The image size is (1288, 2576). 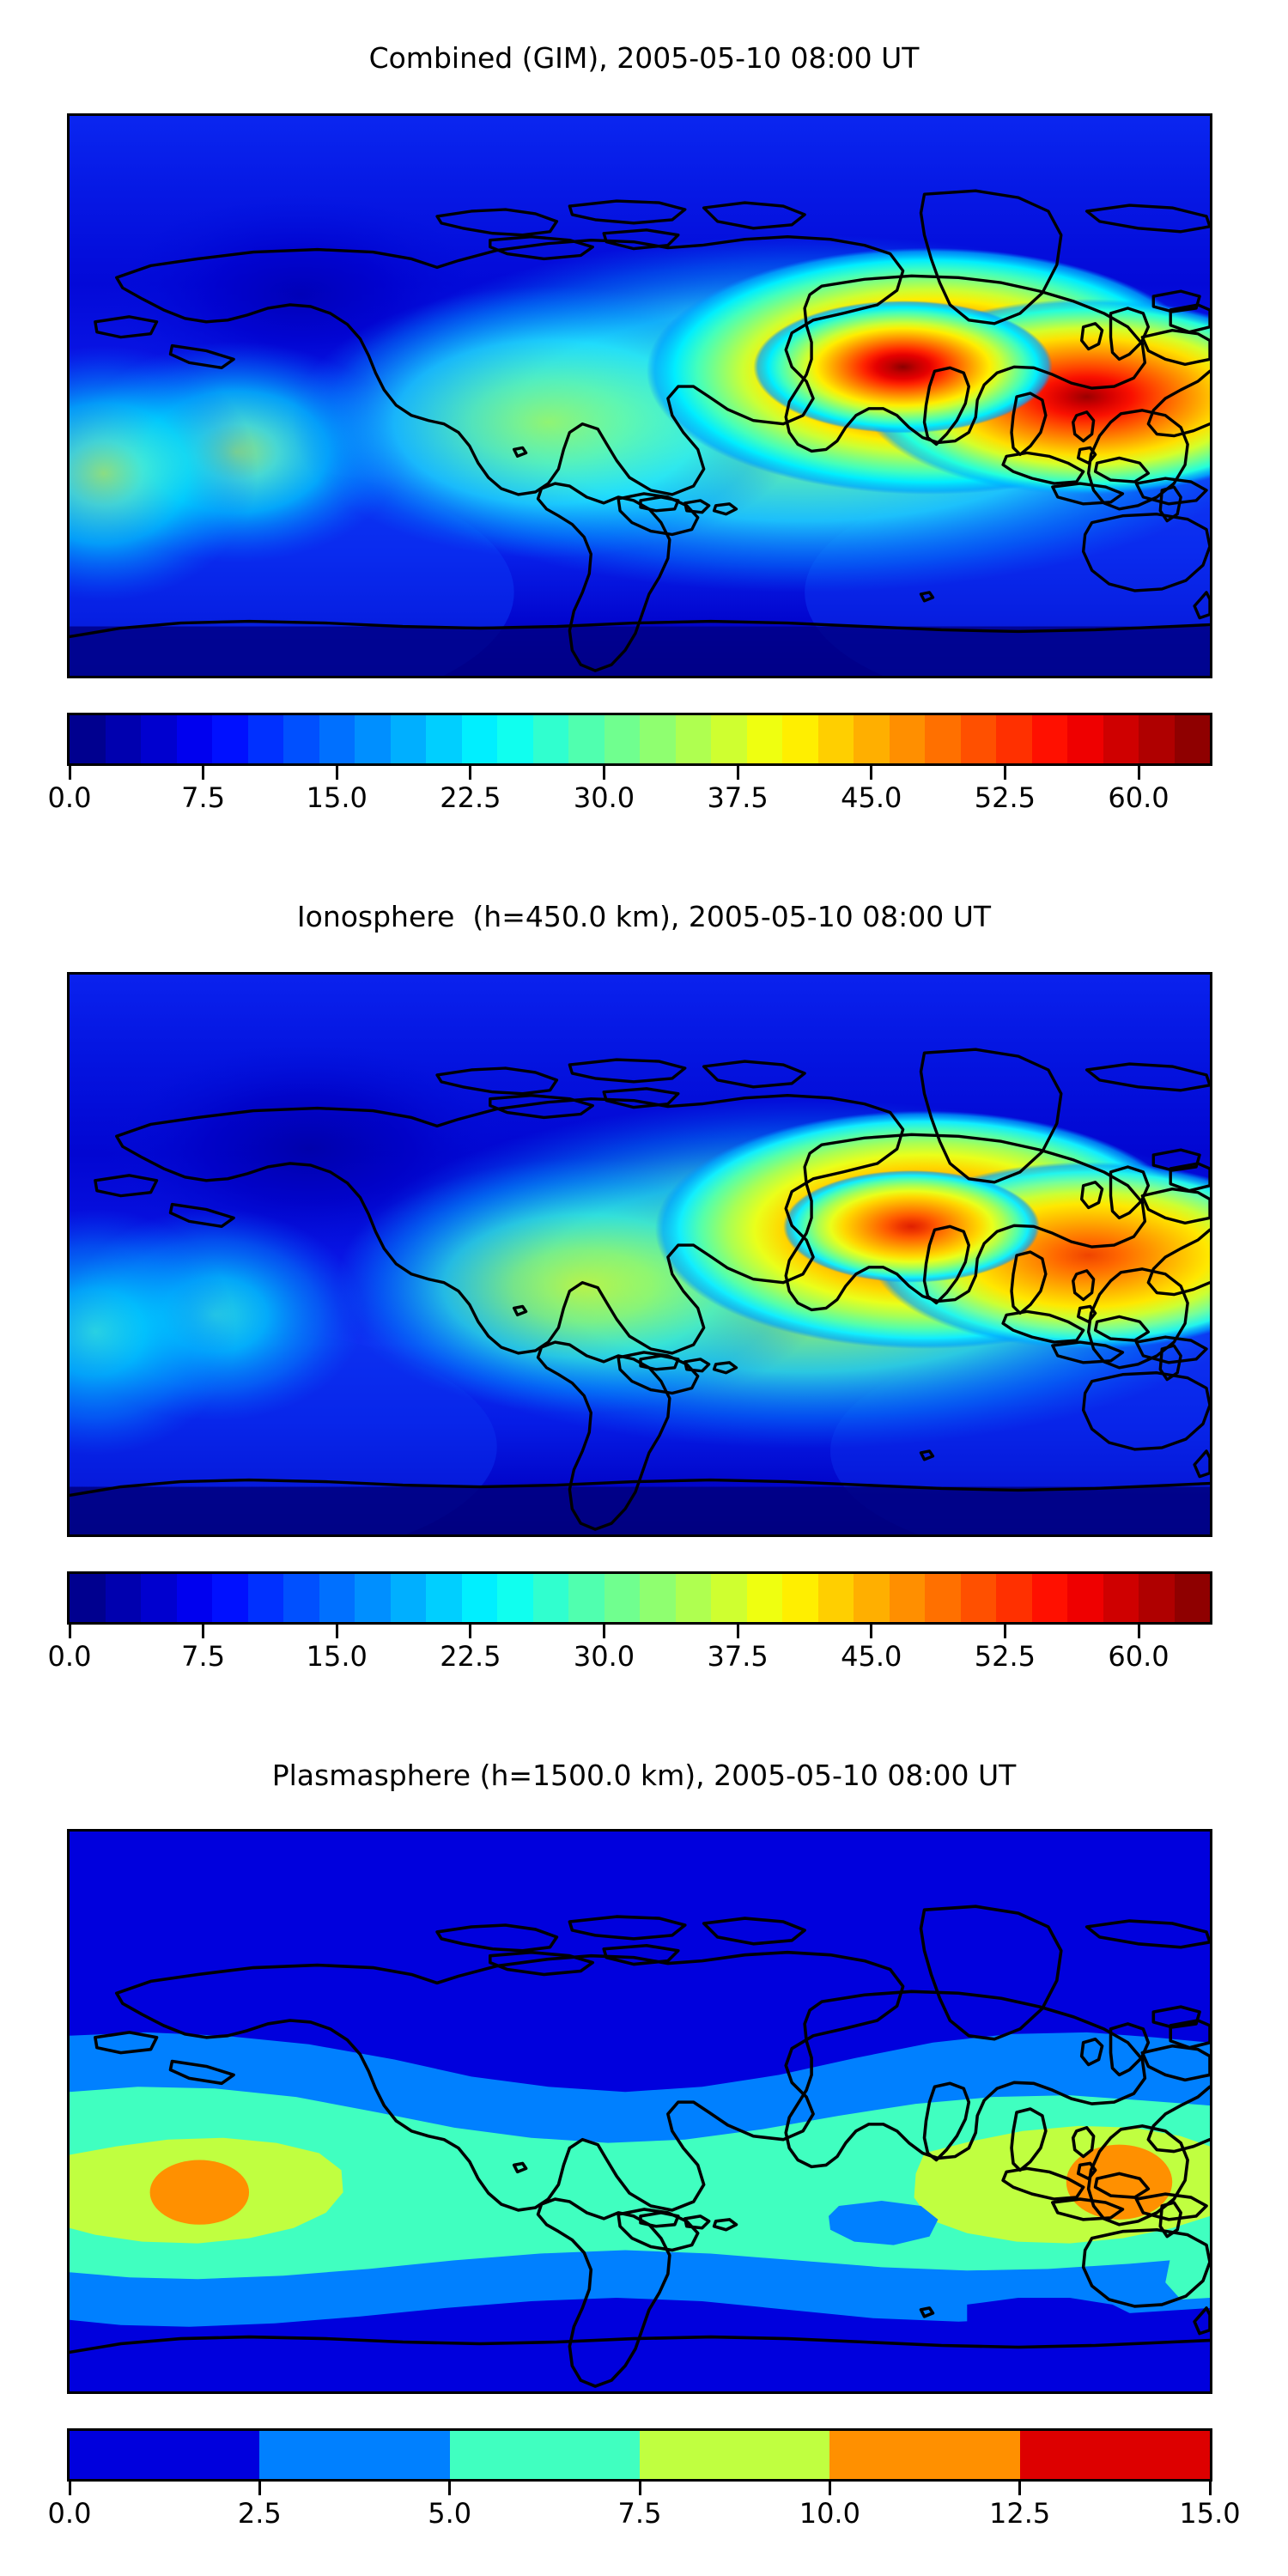 What do you see at coordinates (630, 1657) in the screenshot?
I see `colorbar-ticklabels-ionosphere: 0.0 7.5 15.0 22.5 30.0 37.5 45.0 52.5 60.0` at bounding box center [630, 1657].